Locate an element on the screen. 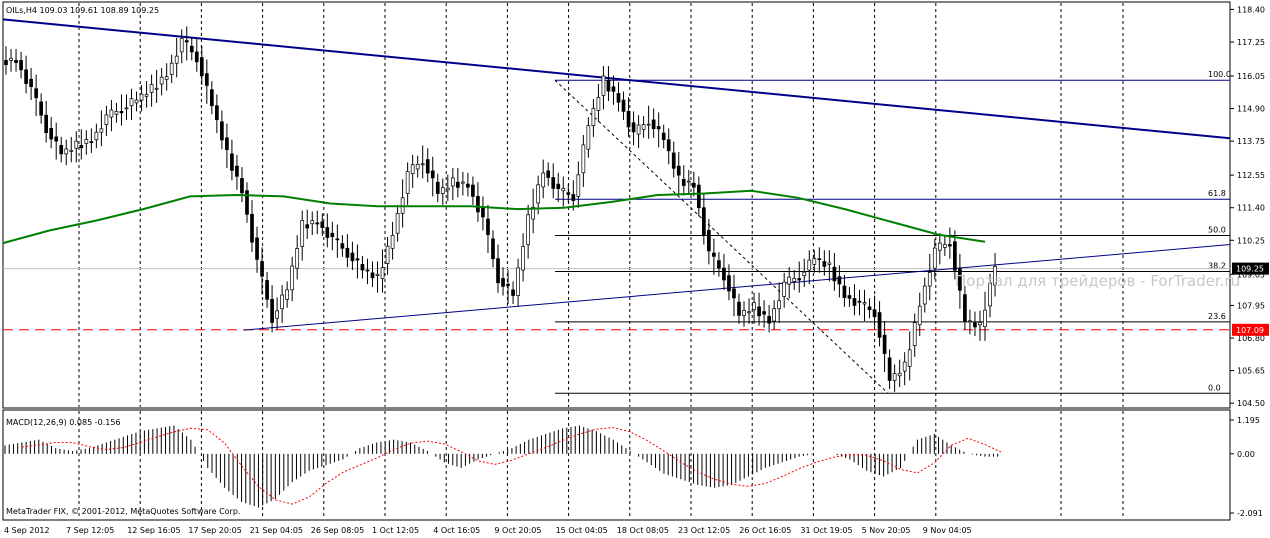  time-tick-label: 23 Oct 12:05 is located at coordinates (704, 530).